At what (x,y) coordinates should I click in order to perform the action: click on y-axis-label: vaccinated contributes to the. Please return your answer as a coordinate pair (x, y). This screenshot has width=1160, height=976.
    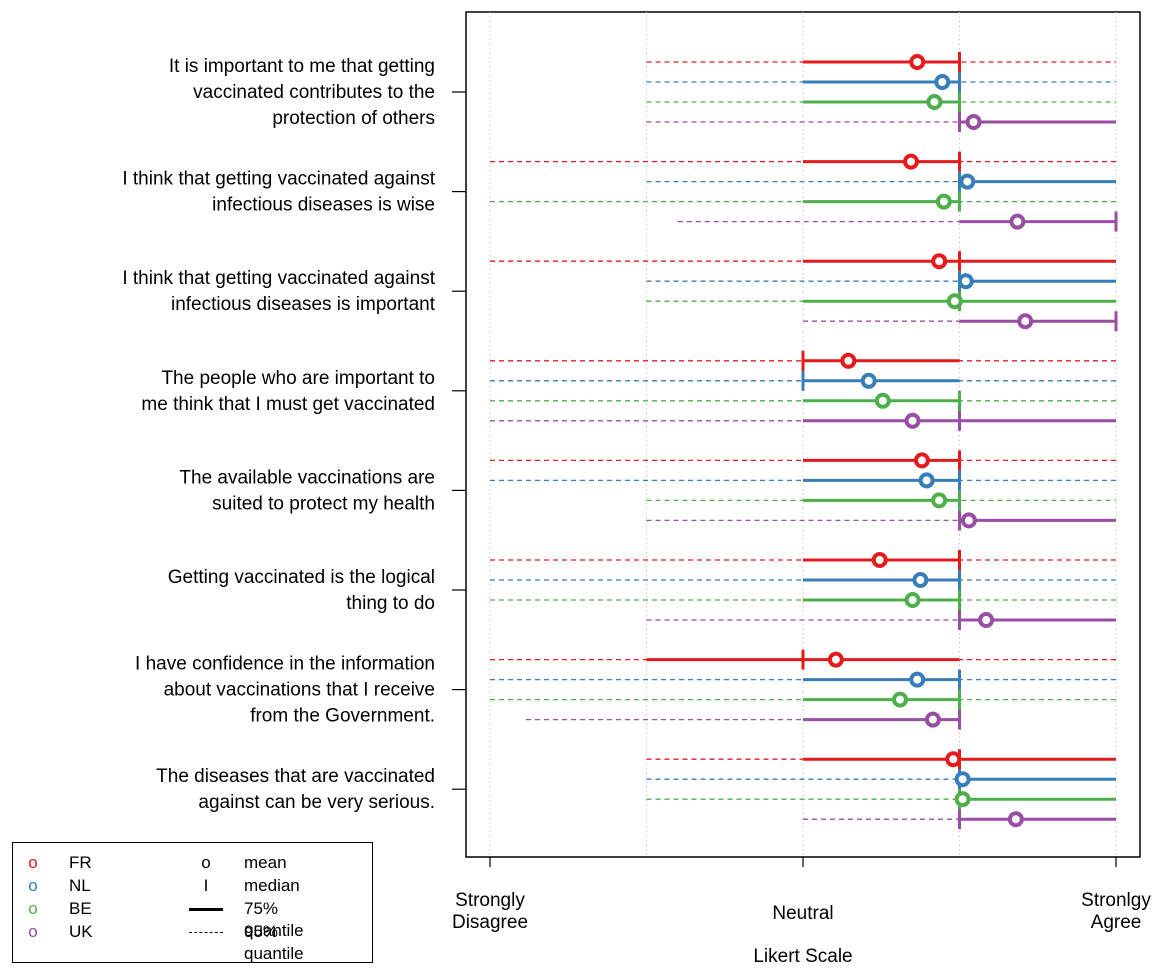
    Looking at the image, I should click on (314, 92).